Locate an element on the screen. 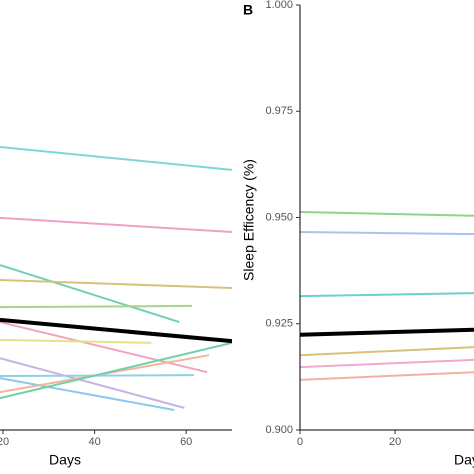  panel-label: B is located at coordinates (248, 10).